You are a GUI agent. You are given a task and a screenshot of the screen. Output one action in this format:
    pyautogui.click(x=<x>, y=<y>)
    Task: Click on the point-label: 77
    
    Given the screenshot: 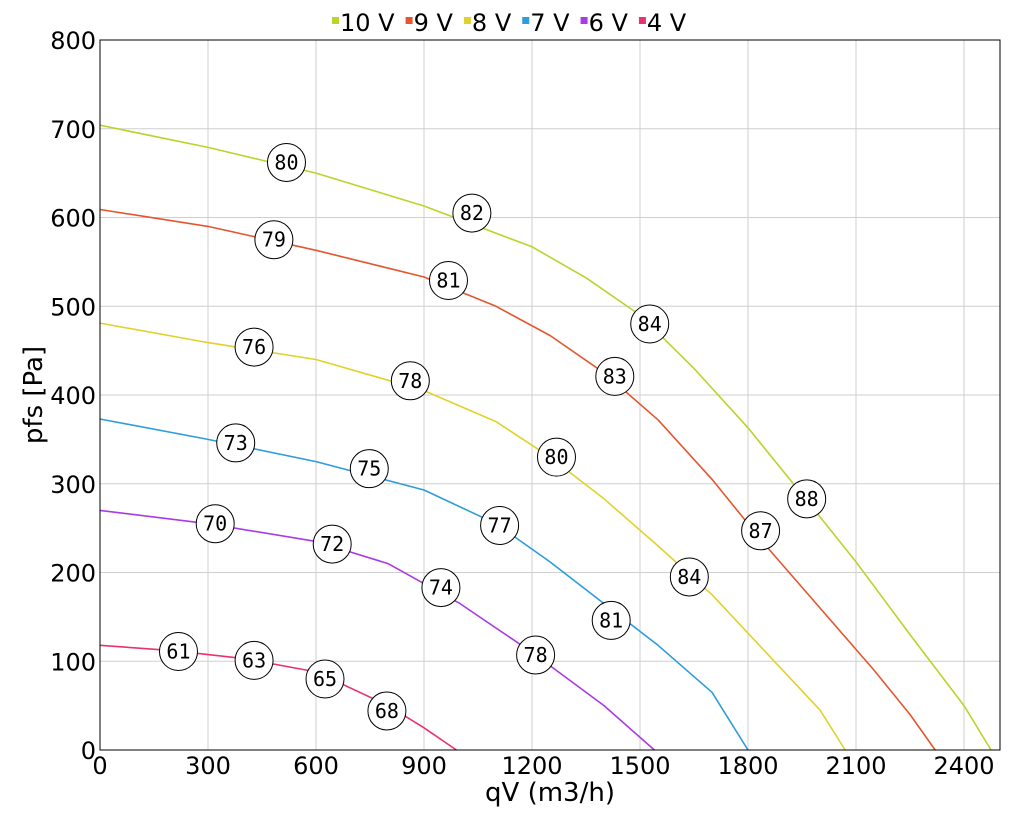 What is the action you would take?
    pyautogui.click(x=500, y=525)
    